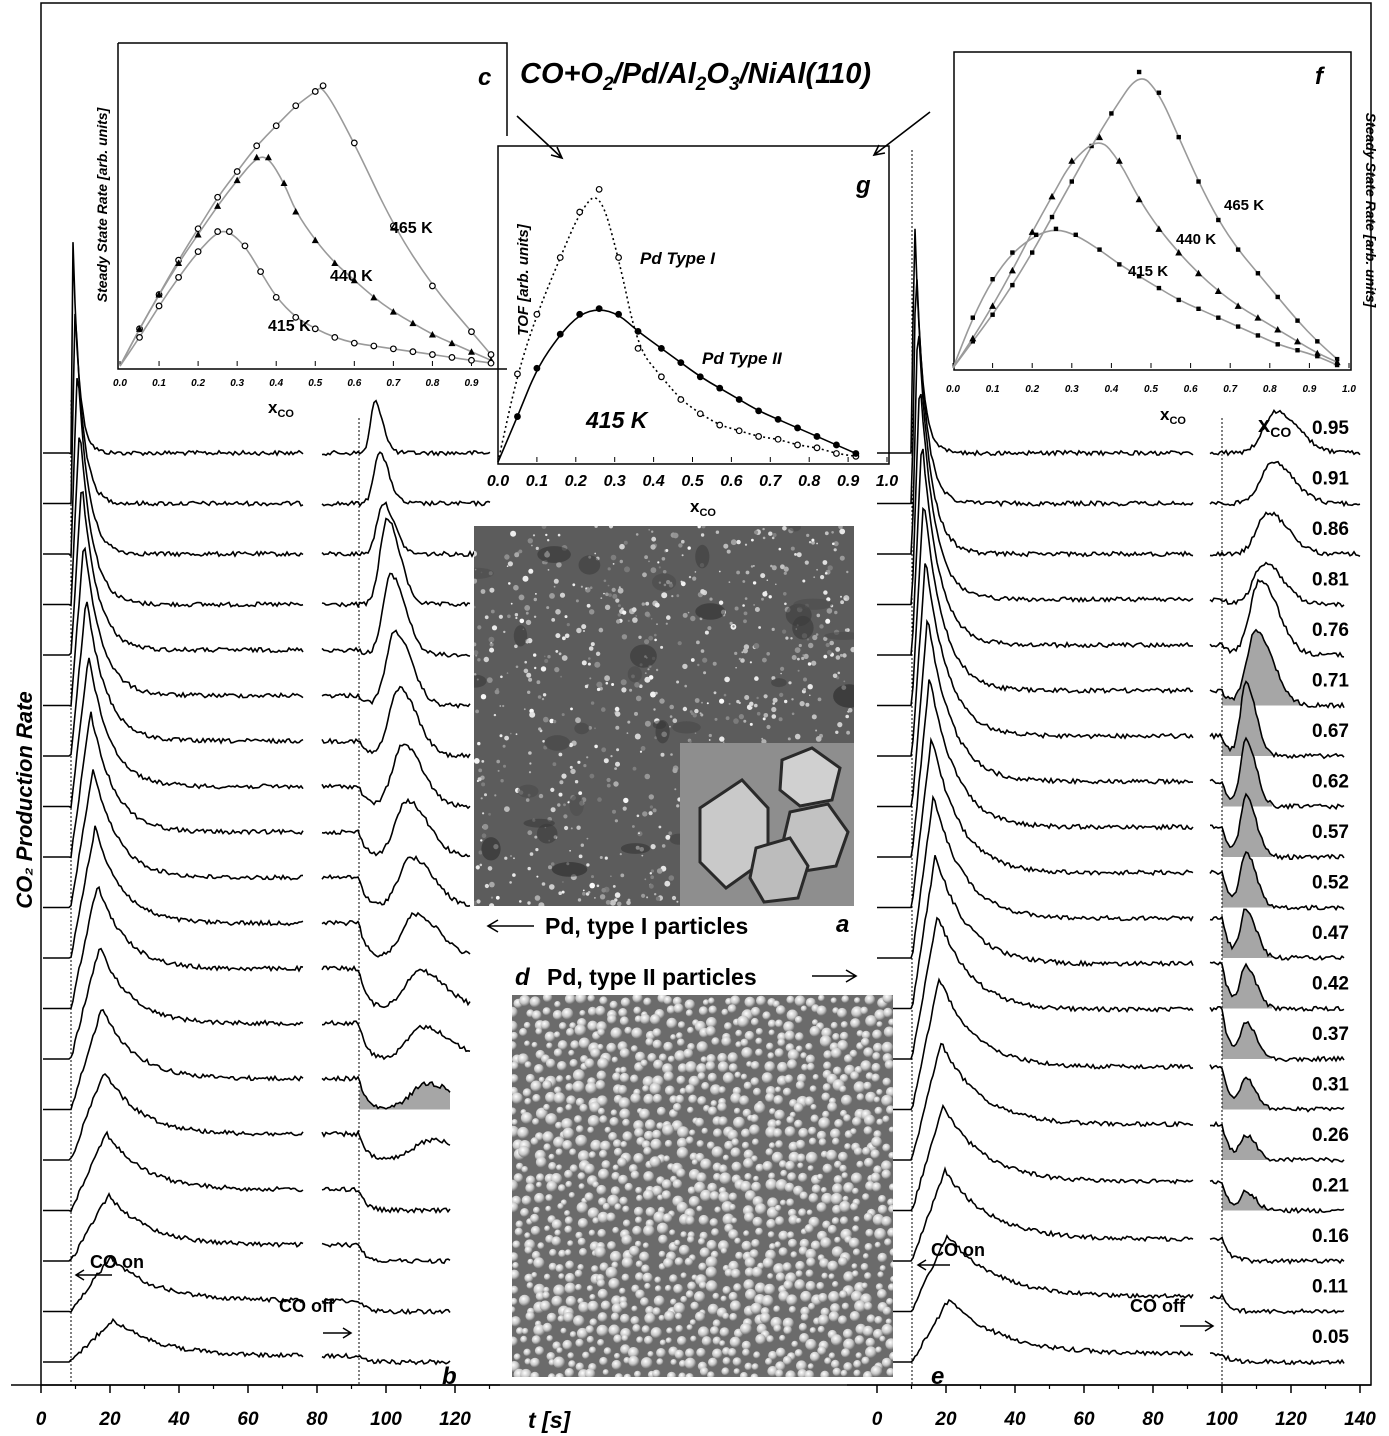 This screenshot has width=1389, height=1436. Describe the element at coordinates (731, 481) in the screenshot. I see `inset-x-tick-label: 0.6` at that location.